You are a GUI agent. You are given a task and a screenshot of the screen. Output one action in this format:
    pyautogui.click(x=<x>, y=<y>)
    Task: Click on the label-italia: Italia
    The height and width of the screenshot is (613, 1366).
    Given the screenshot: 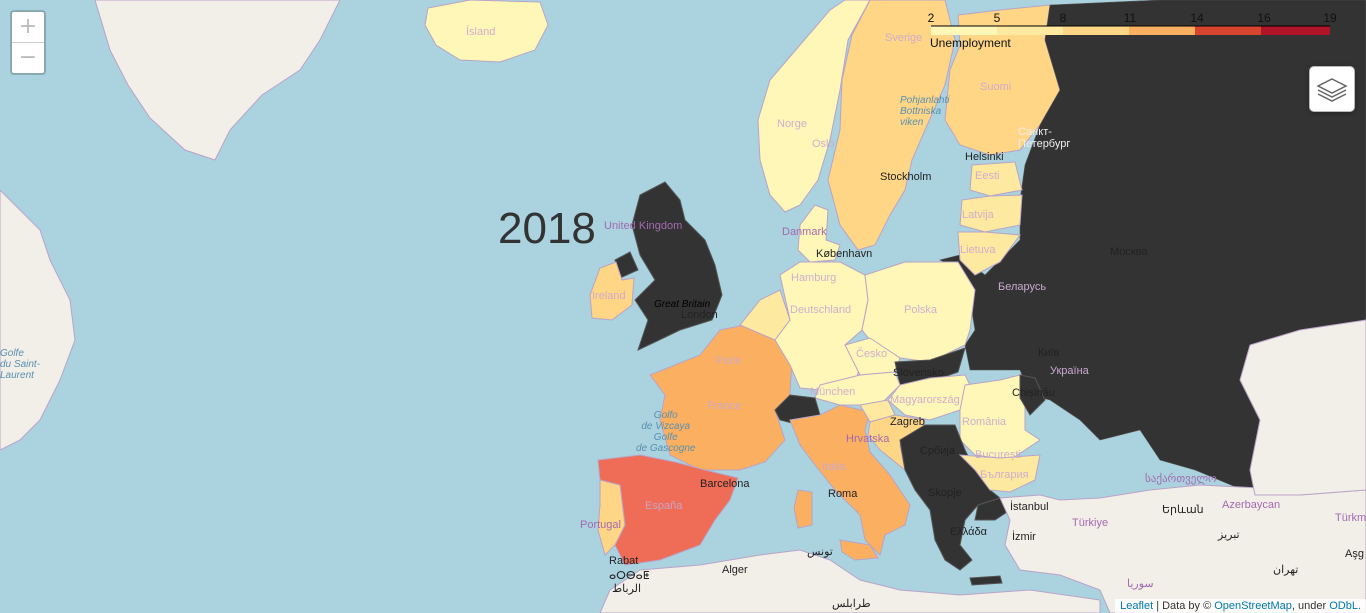 What is the action you would take?
    pyautogui.click(x=834, y=467)
    